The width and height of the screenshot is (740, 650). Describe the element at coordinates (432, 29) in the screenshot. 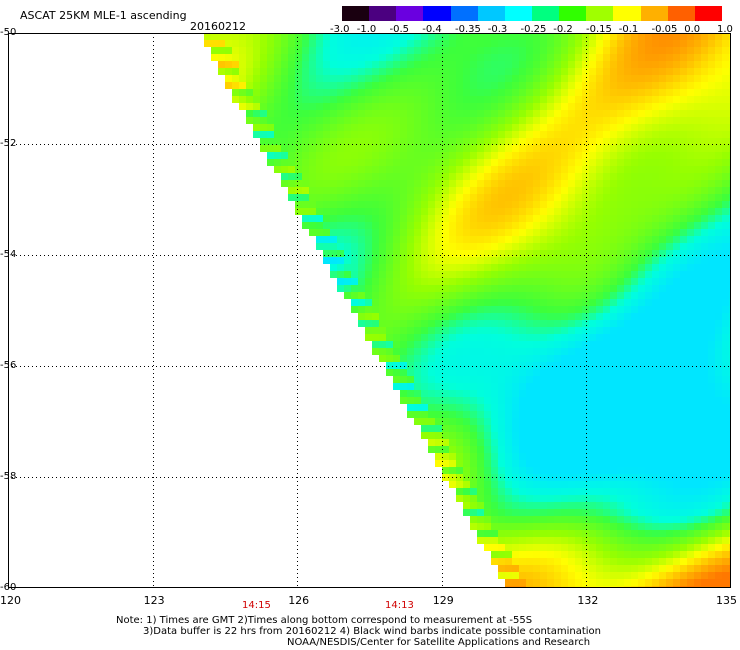

I see `colorbar-tick-label: -0.4` at that location.